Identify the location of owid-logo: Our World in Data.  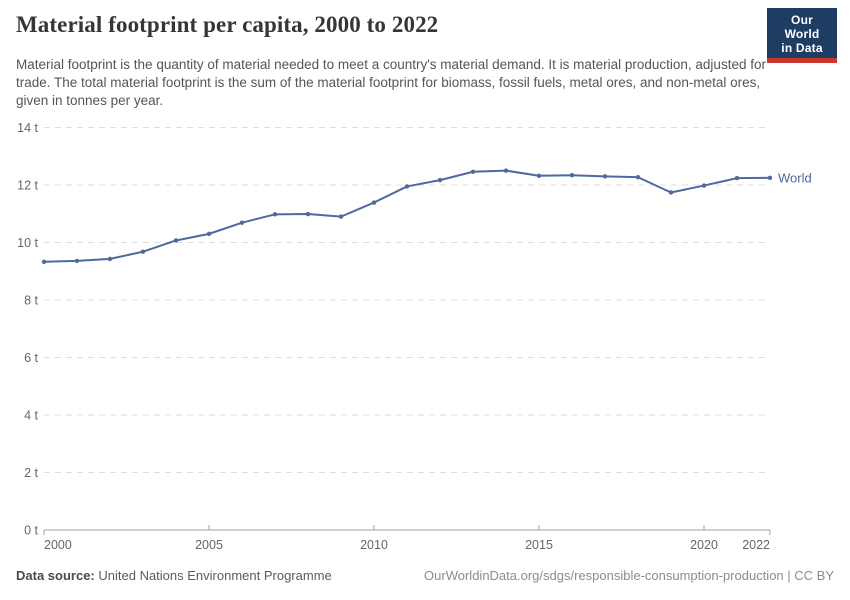
(802, 35).